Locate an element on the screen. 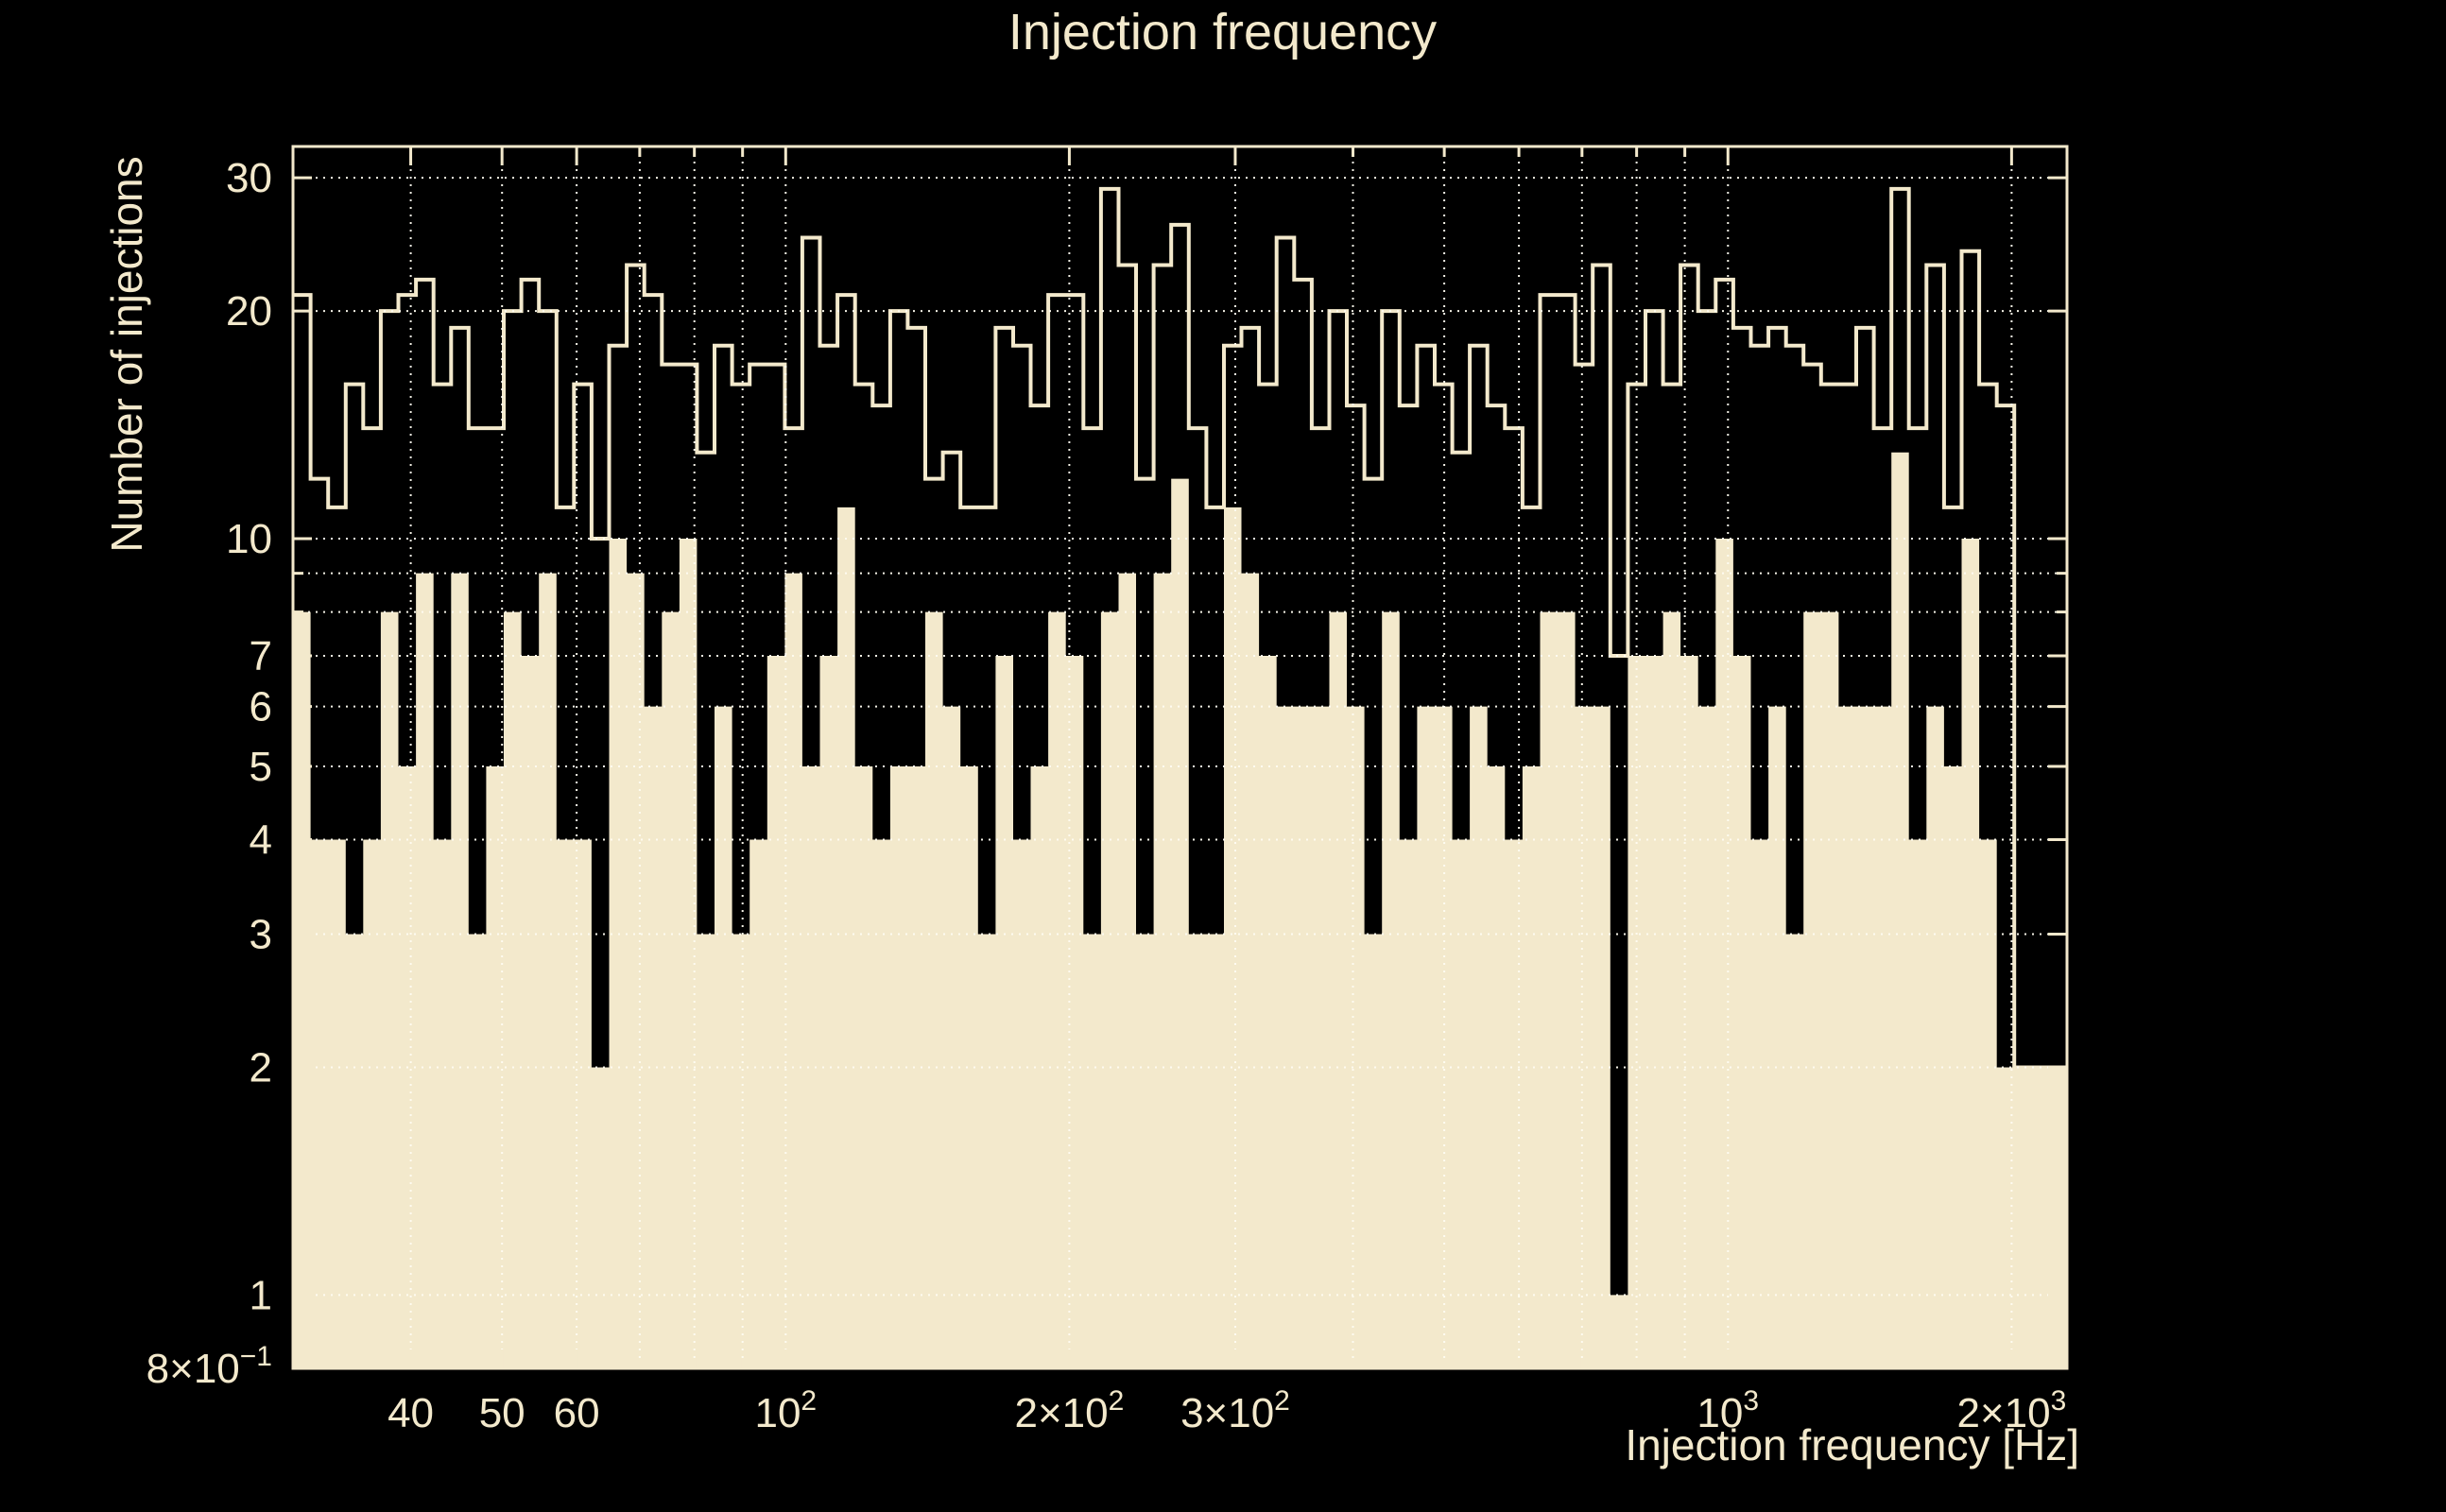  y-axis-label: Number of injections is located at coordinates (127, 354).